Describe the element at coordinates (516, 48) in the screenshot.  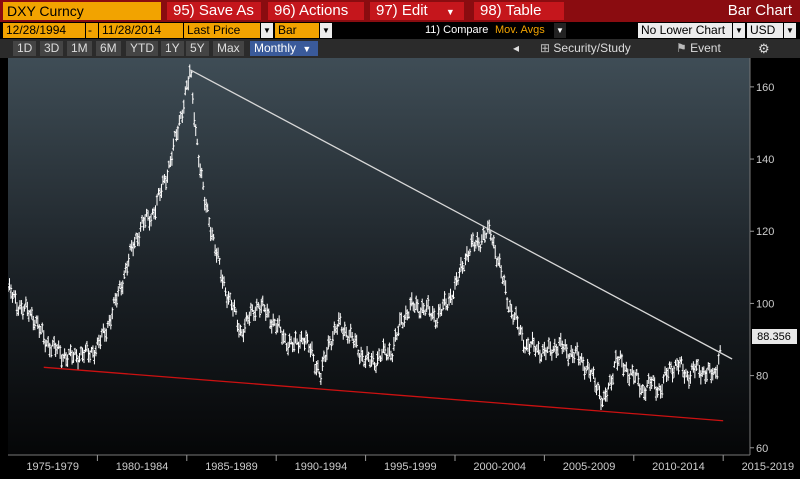
I see `collapse-icon: ◂` at that location.